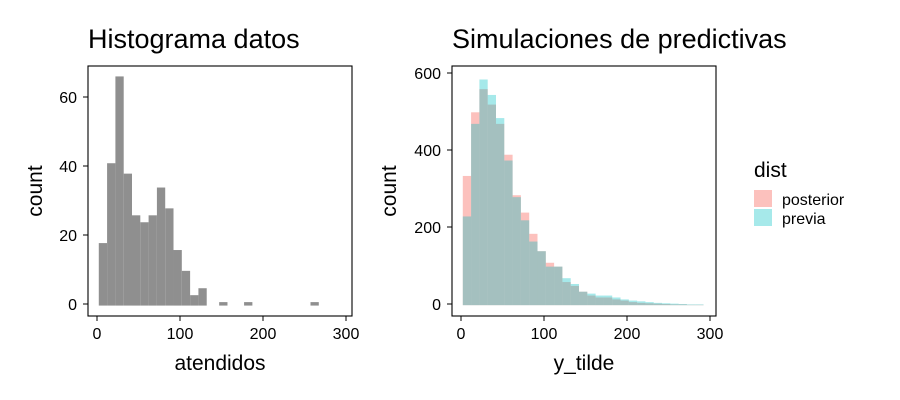 Image resolution: width=900 pixels, height=400 pixels. Describe the element at coordinates (68, 236) in the screenshot. I see `y-tick-label: 20` at that location.